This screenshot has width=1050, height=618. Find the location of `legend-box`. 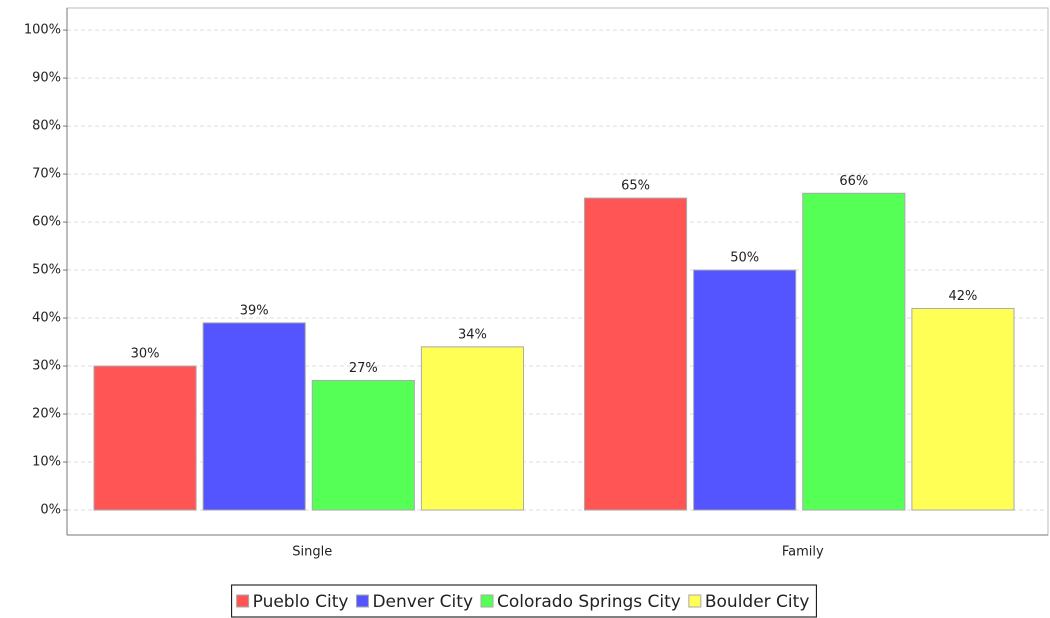

legend-box is located at coordinates (524, 601).